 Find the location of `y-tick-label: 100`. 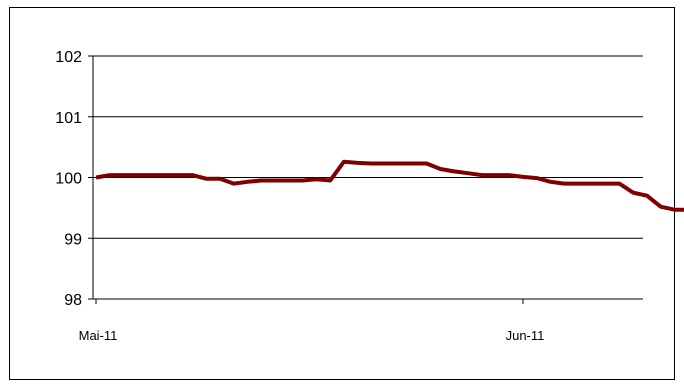

y-tick-label: 100 is located at coordinates (68, 179).